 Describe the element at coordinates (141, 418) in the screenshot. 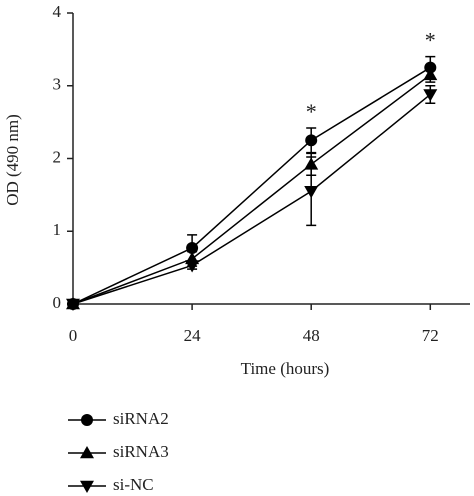

I see `legend-label: siRNA2` at that location.